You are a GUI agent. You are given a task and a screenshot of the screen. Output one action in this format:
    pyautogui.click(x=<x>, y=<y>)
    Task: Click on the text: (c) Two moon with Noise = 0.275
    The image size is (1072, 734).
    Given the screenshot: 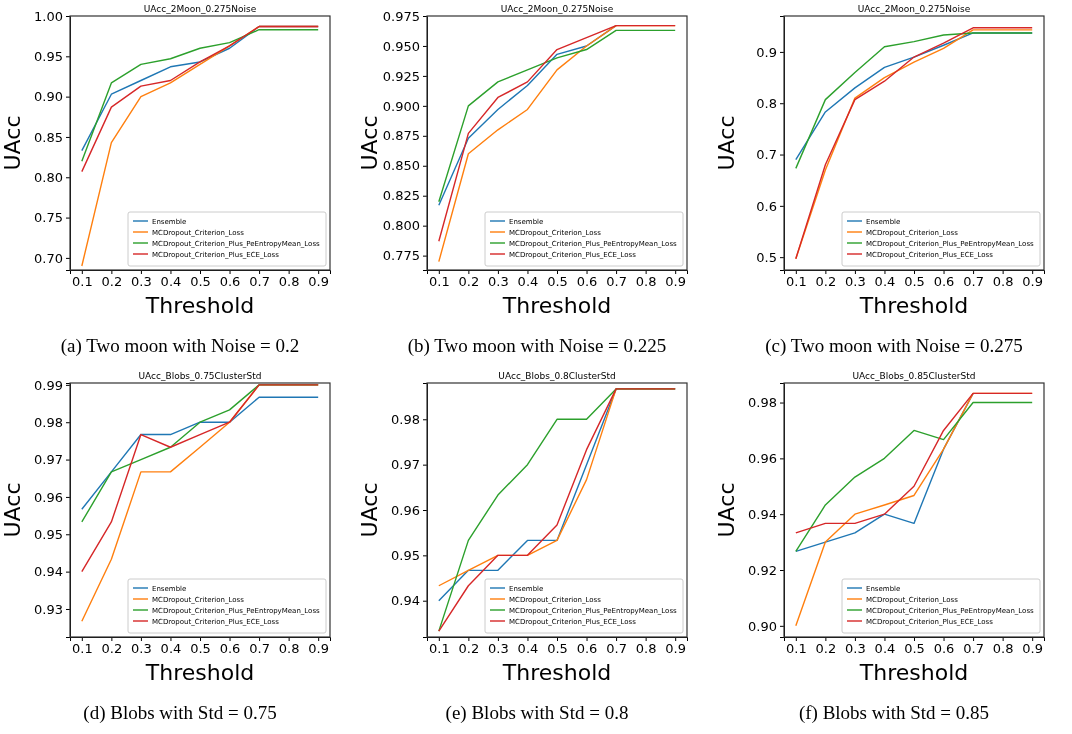 What is the action you would take?
    pyautogui.click(x=894, y=346)
    